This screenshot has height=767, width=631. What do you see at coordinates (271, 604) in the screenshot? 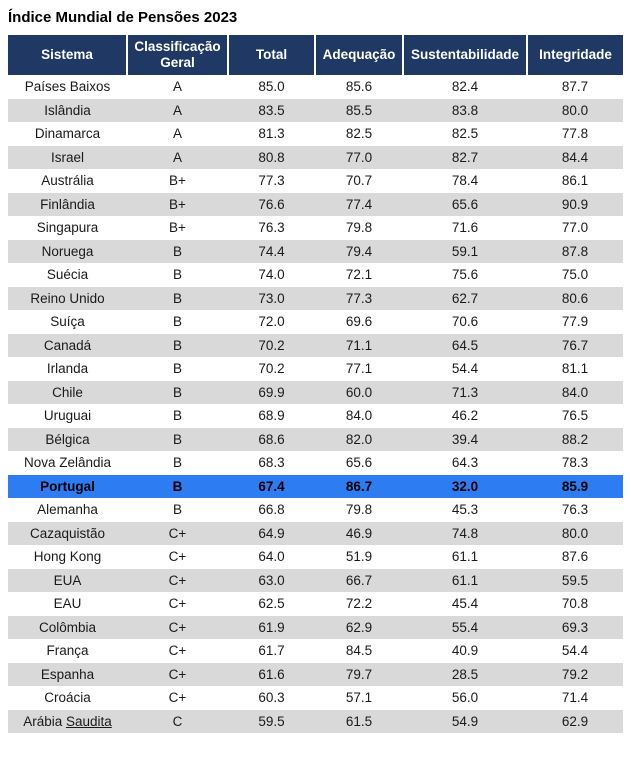
I see `cell-total: 62.5` at bounding box center [271, 604].